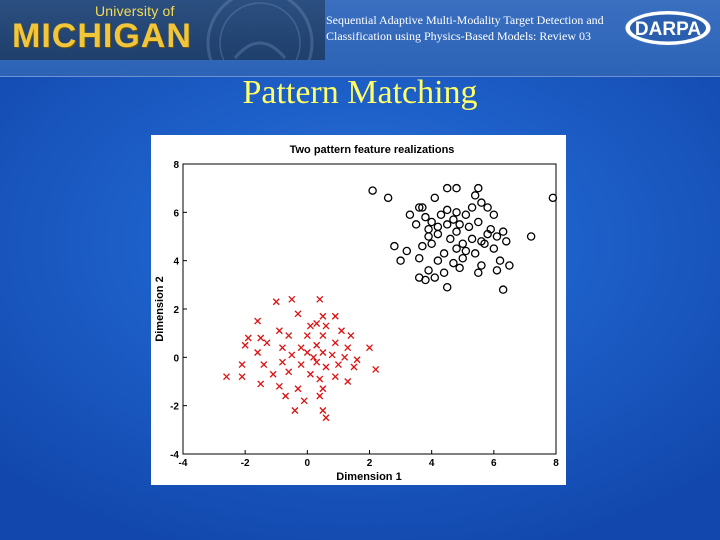  I want to click on university-logo: University of MICHIGAN, so click(162, 30).